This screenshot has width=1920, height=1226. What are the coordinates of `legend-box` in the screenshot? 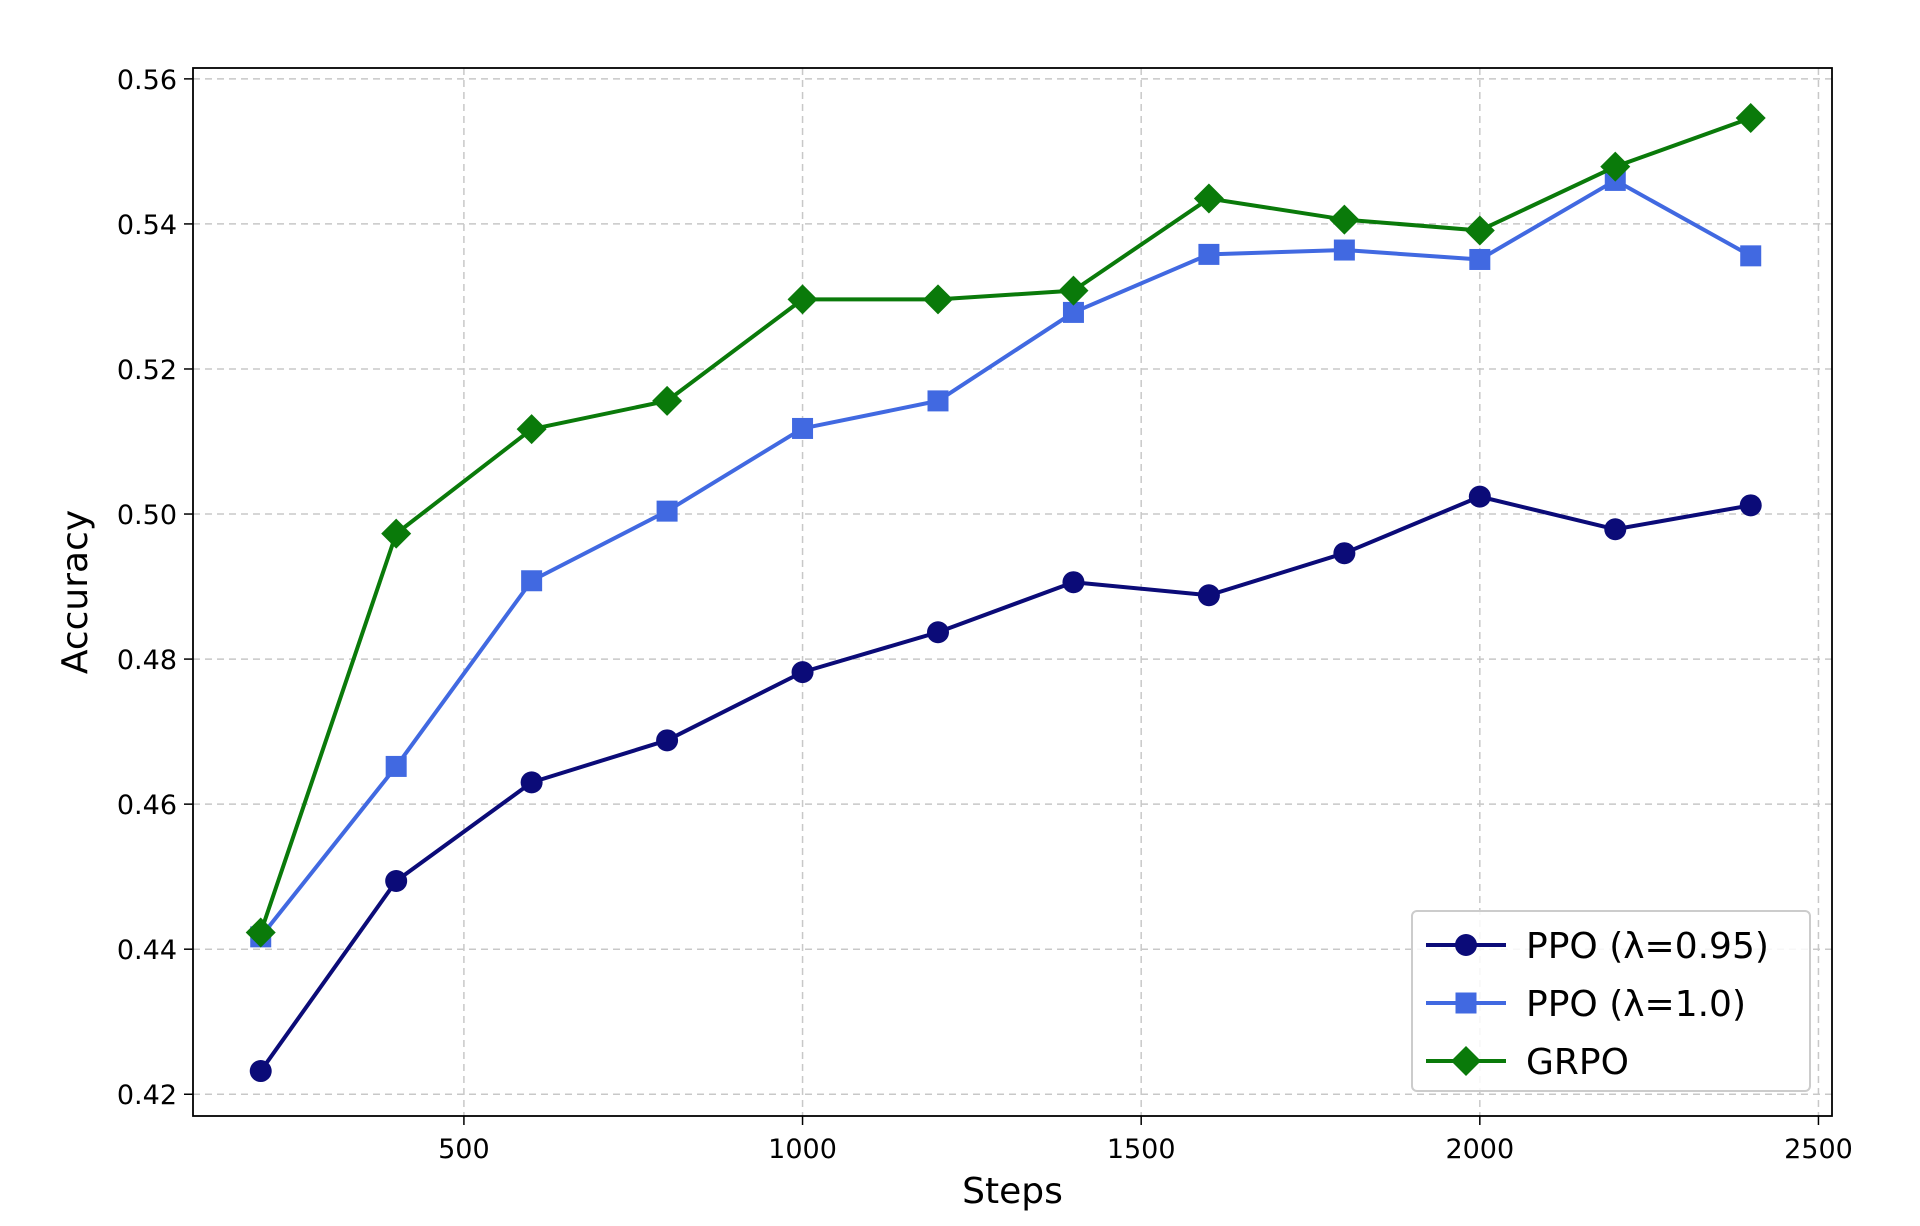 It's located at (1611, 1001).